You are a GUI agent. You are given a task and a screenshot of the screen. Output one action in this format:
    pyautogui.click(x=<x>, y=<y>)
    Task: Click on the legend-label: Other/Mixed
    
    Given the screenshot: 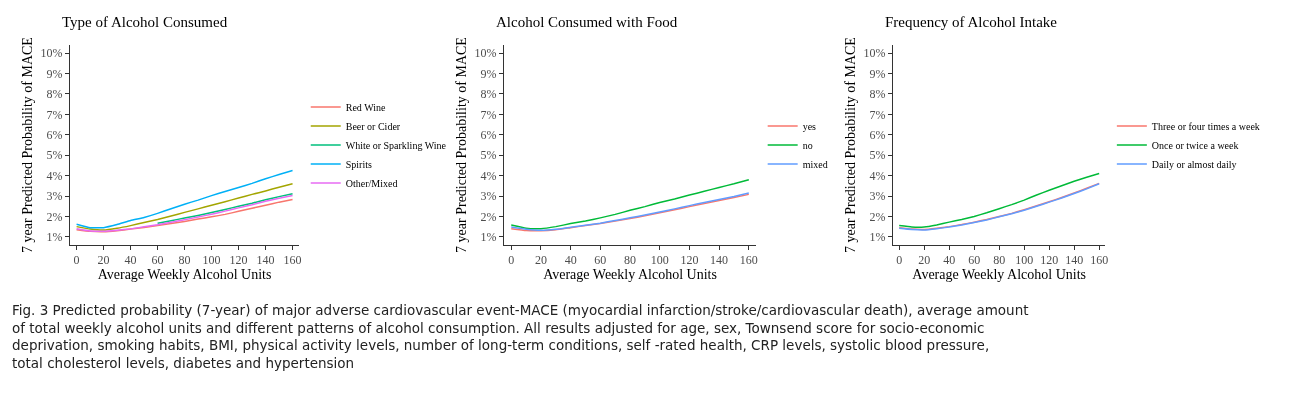 What is the action you would take?
    pyautogui.click(x=371, y=183)
    